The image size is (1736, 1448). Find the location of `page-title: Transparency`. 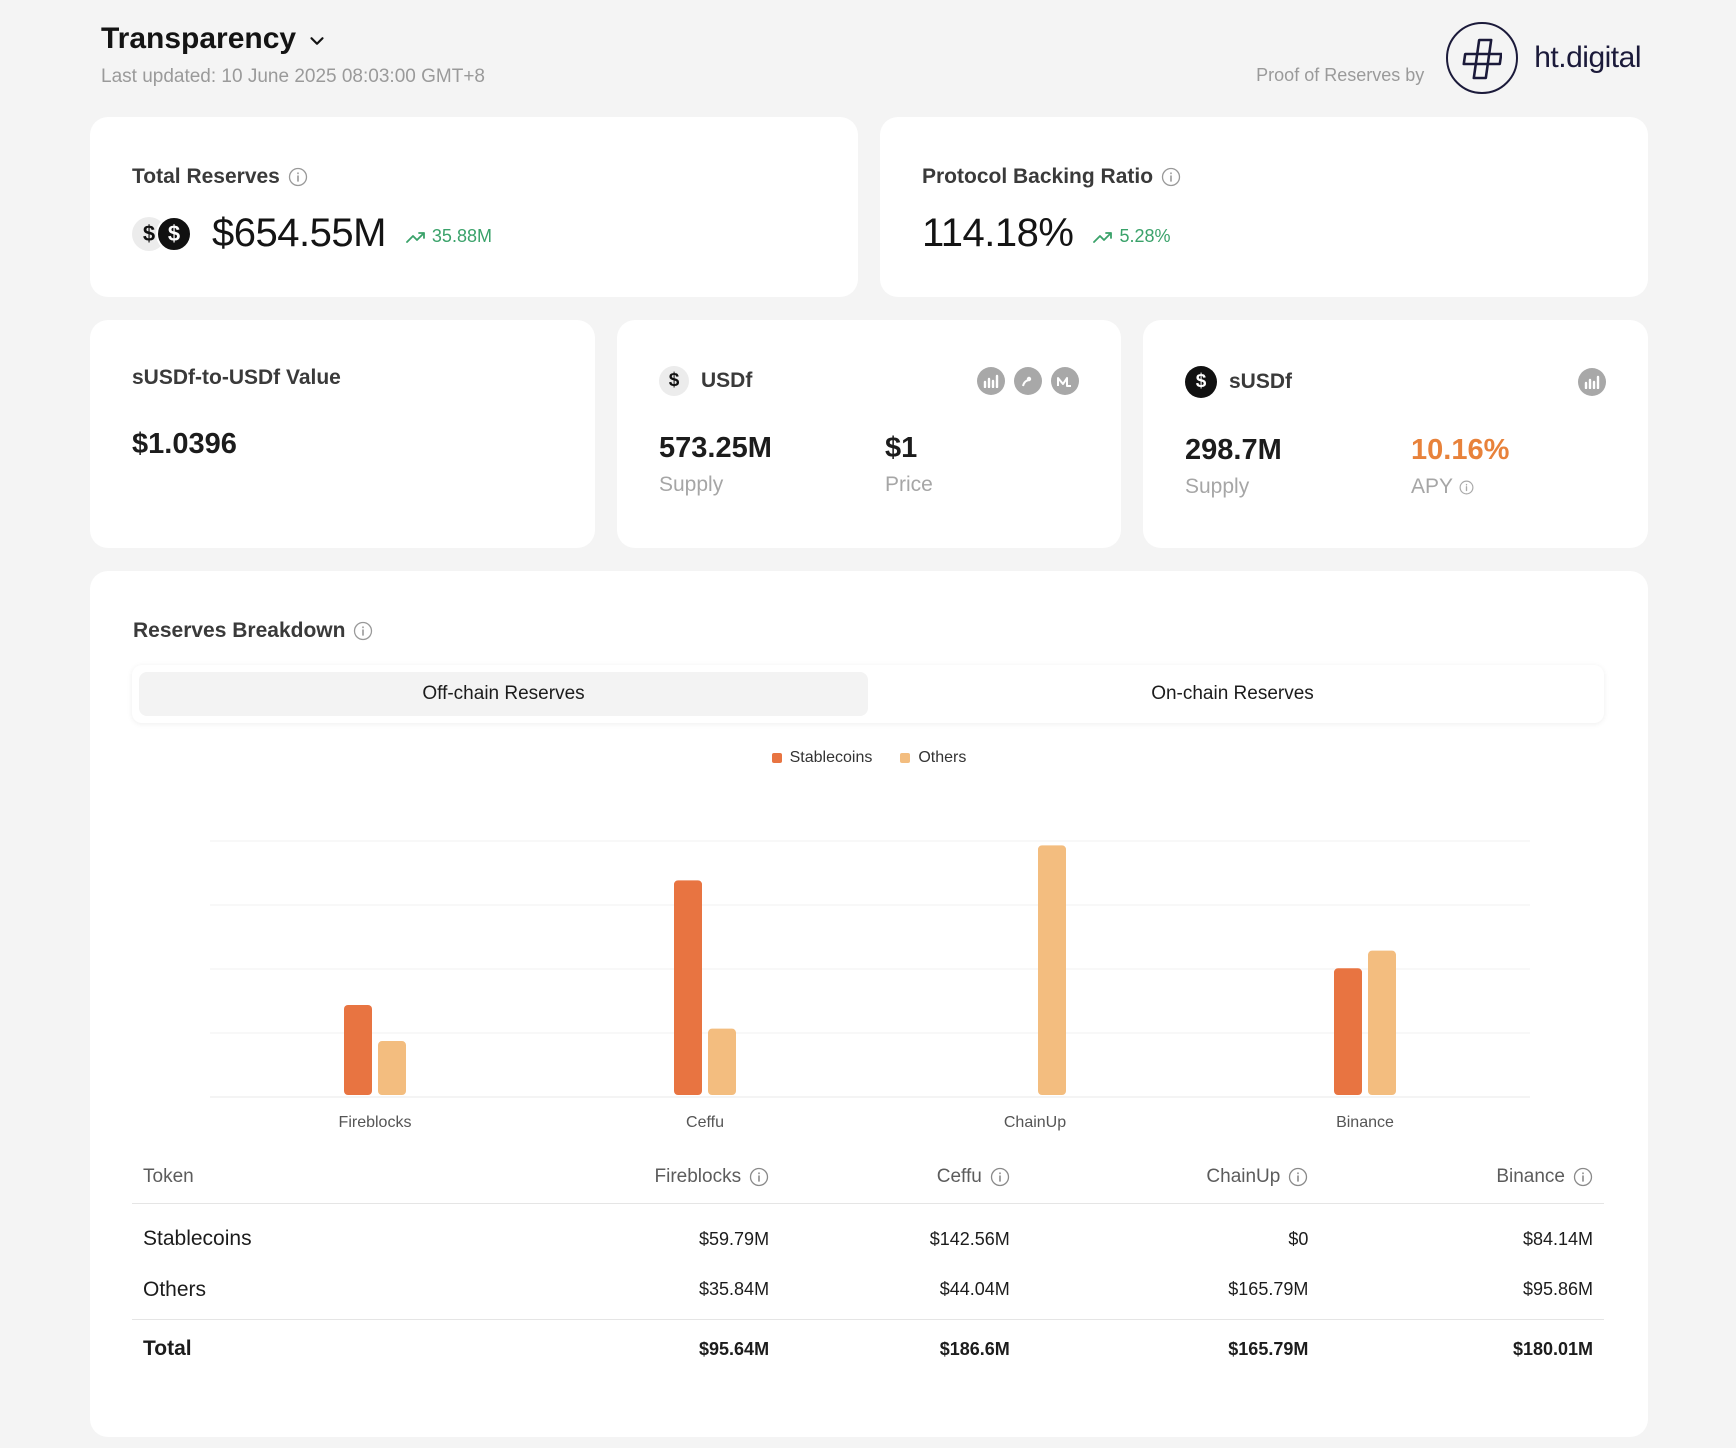

page-title: Transparency is located at coordinates (199, 38).